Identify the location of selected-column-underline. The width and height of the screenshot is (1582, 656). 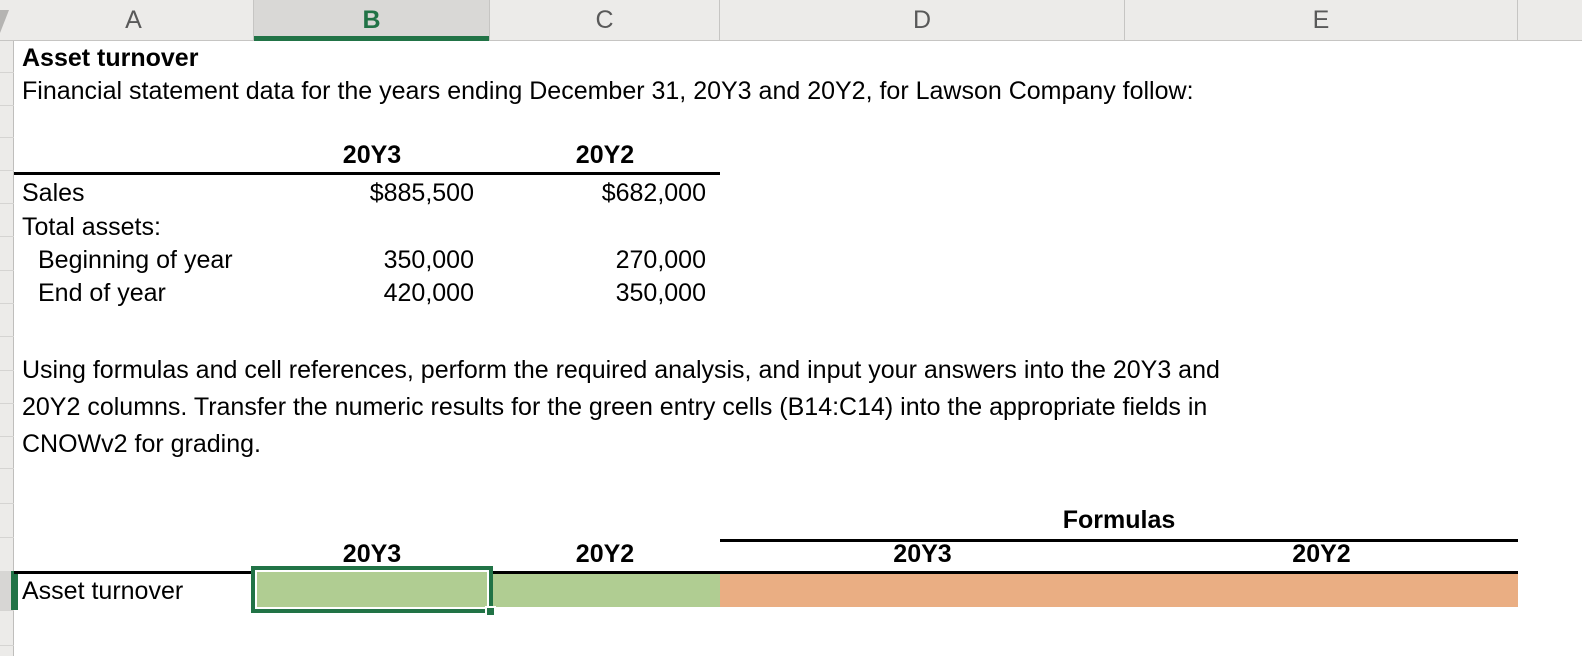
(371, 38).